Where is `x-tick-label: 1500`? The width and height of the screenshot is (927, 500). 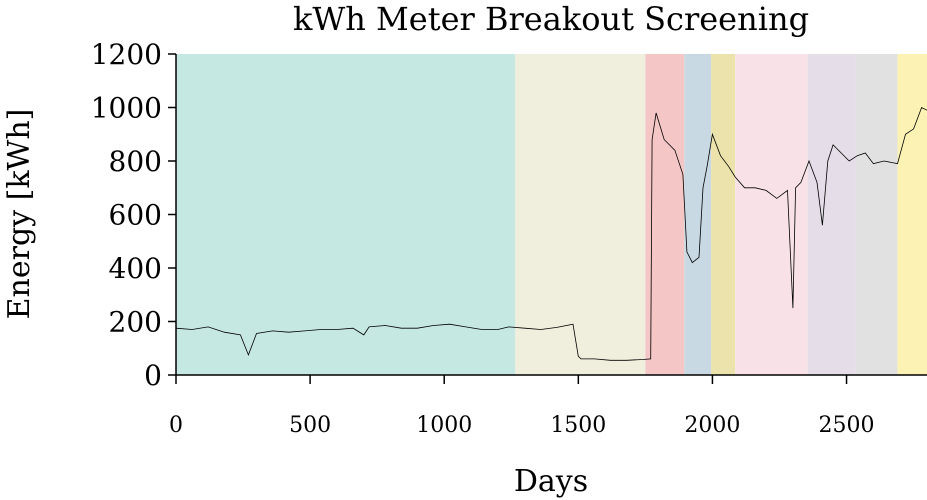
x-tick-label: 1500 is located at coordinates (578, 425).